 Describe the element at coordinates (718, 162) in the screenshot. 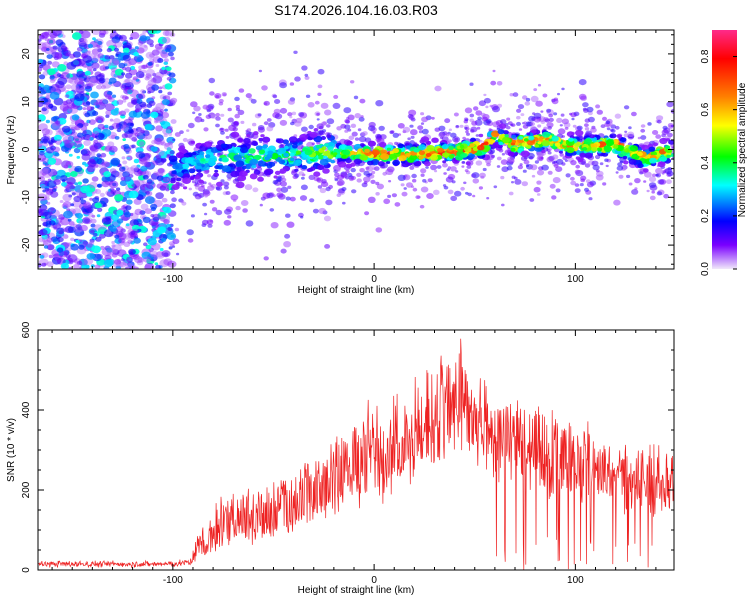

I see `colorbar-ticks: 0.0 0.2 0.4 0.6 0.8` at that location.